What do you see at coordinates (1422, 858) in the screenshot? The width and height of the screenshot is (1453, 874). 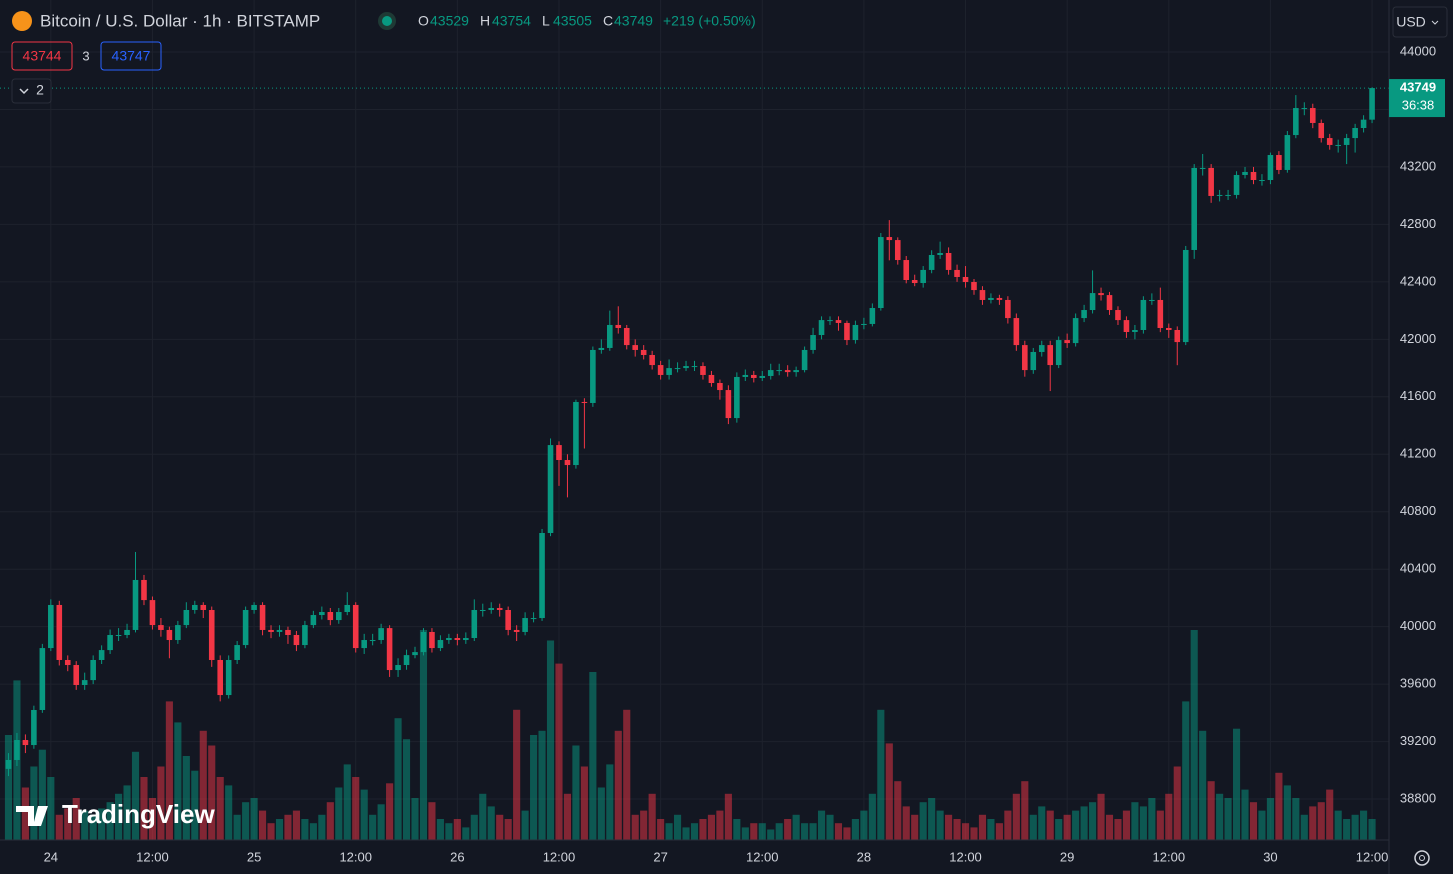 I see `settings-icon` at bounding box center [1422, 858].